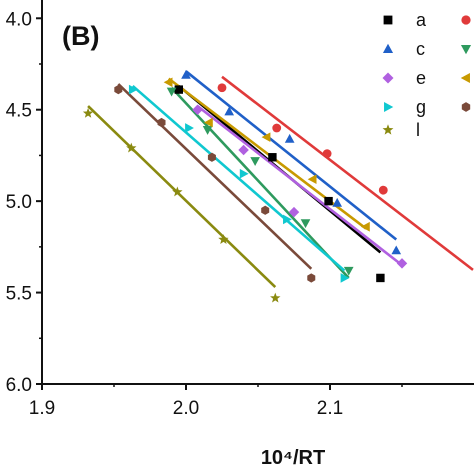 The image size is (474, 474). Describe the element at coordinates (19, 202) in the screenshot. I see `y-tick-label: 5.0` at that location.